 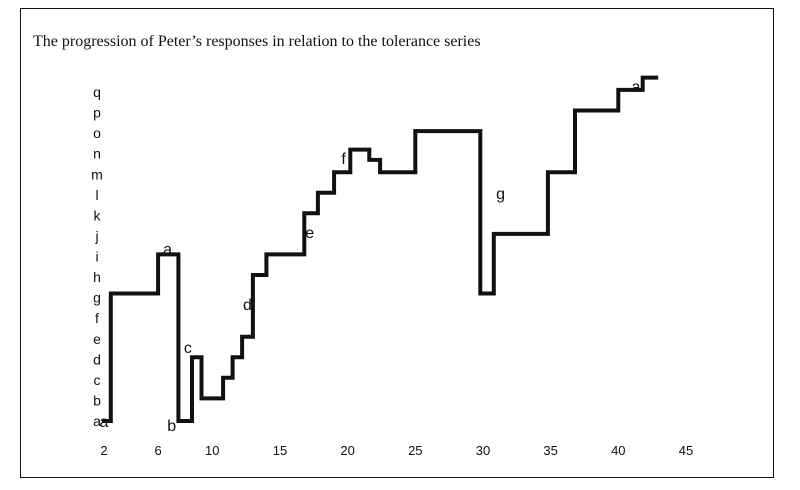 I want to click on x-tick-label: 25, so click(x=415, y=450).